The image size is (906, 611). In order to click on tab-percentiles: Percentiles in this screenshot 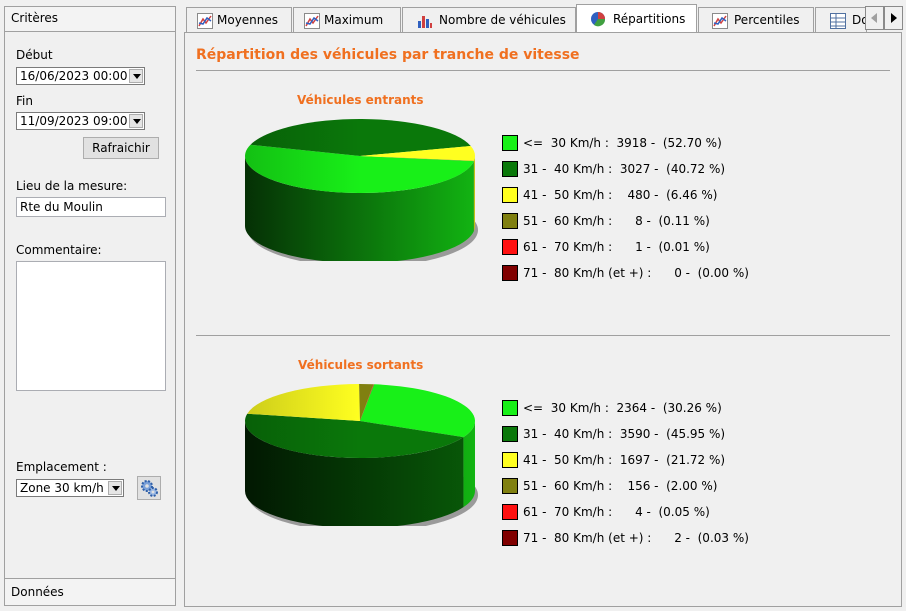, I will do `click(756, 20)`.